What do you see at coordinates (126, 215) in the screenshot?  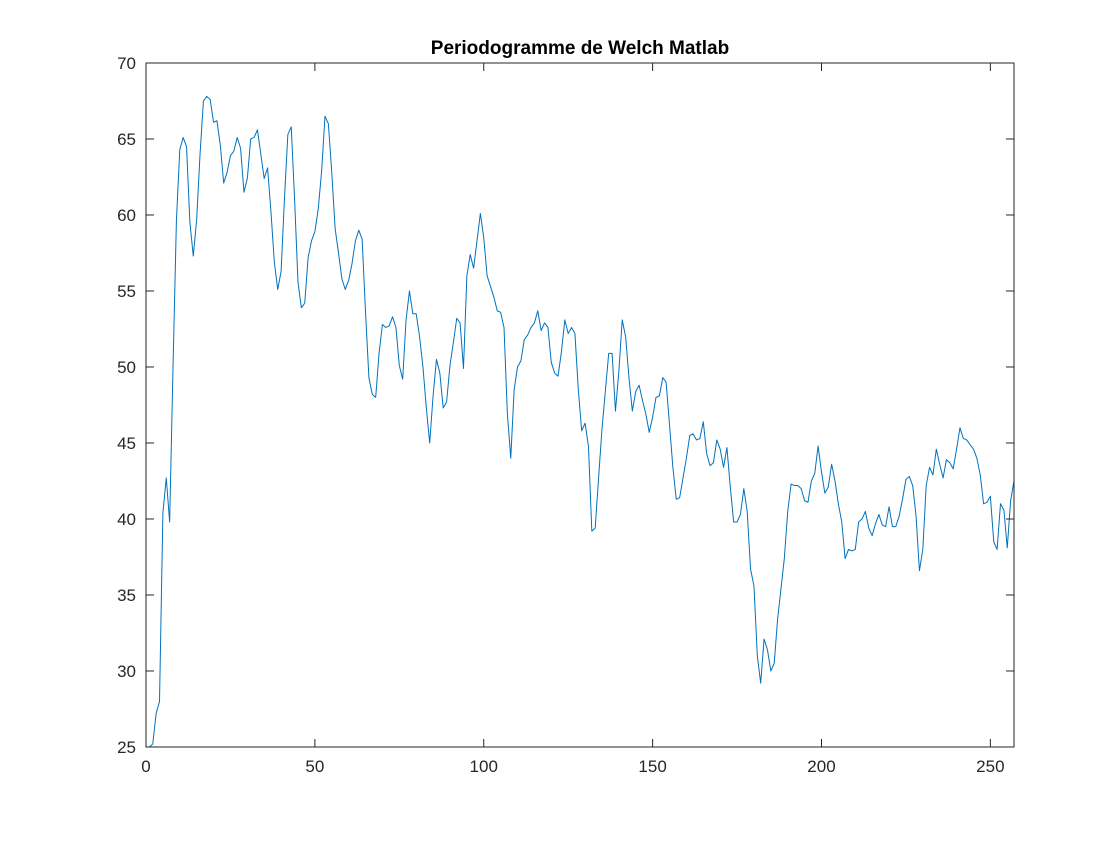 I see `y-tick-label: 60` at bounding box center [126, 215].